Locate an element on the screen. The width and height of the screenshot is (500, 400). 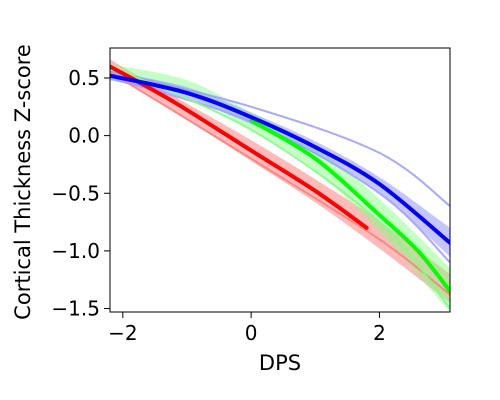
y-tick-label: 0.5 is located at coordinates (84, 78).